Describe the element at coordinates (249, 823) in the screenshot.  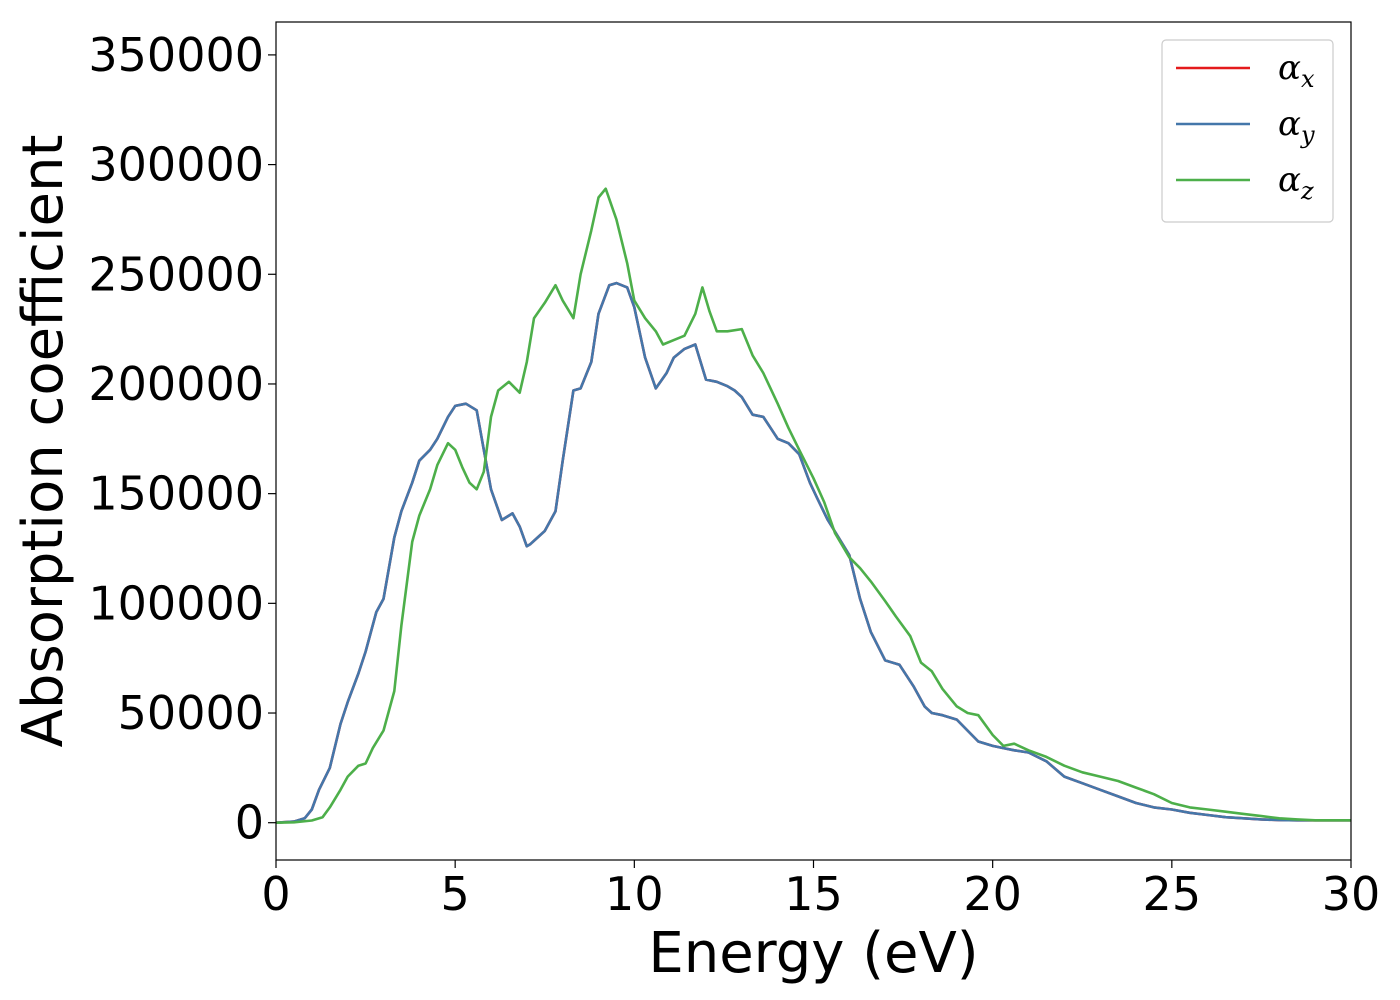
I see `y-tick-label: 0` at that location.